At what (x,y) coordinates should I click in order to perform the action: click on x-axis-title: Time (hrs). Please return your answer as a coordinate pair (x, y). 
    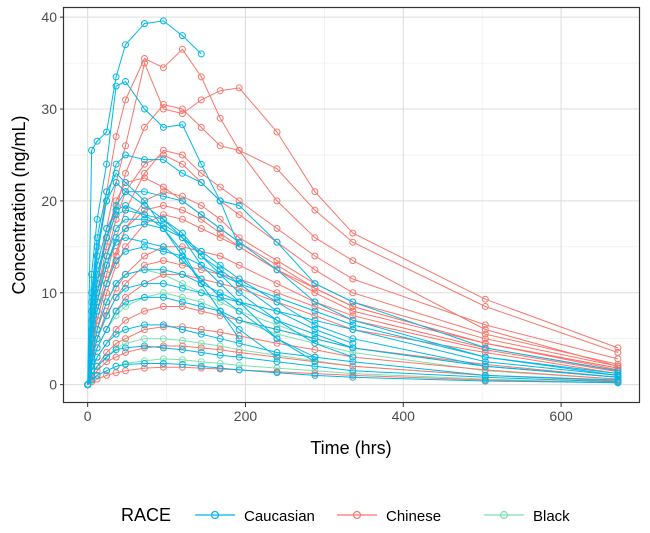
    Looking at the image, I should click on (350, 448).